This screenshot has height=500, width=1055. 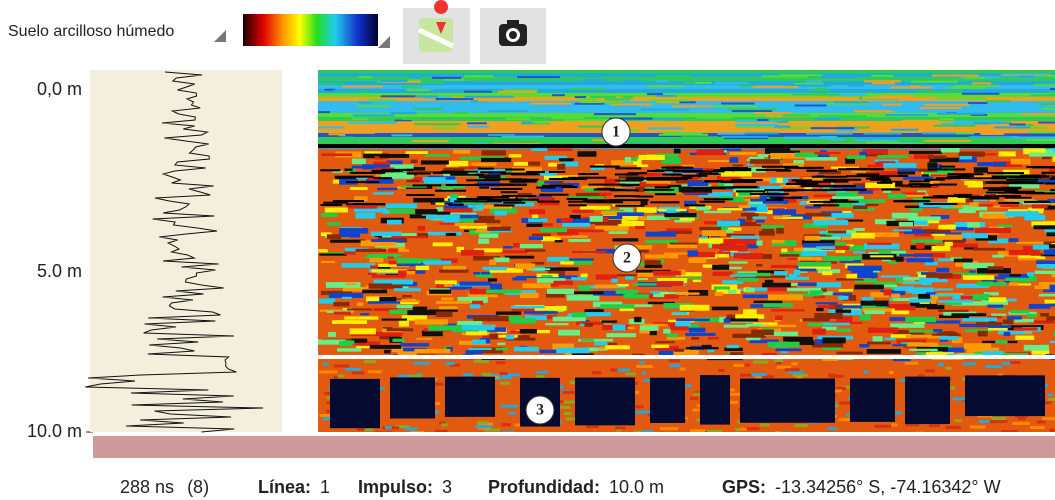 I want to click on camera-button, so click(x=513, y=36).